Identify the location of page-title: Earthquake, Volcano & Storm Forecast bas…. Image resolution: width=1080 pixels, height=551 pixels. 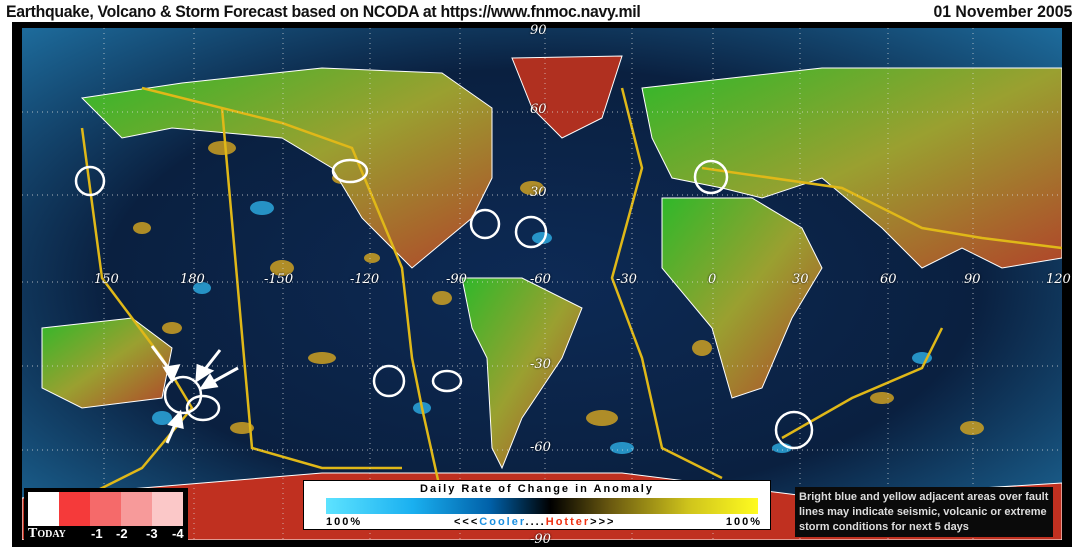
(323, 11).